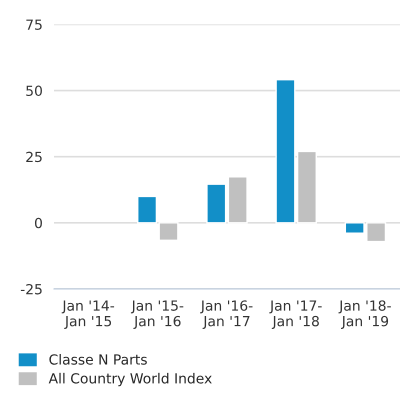 The width and height of the screenshot is (400, 407). I want to click on x-tick-label: Jan '17- Jan '18, so click(295, 314).